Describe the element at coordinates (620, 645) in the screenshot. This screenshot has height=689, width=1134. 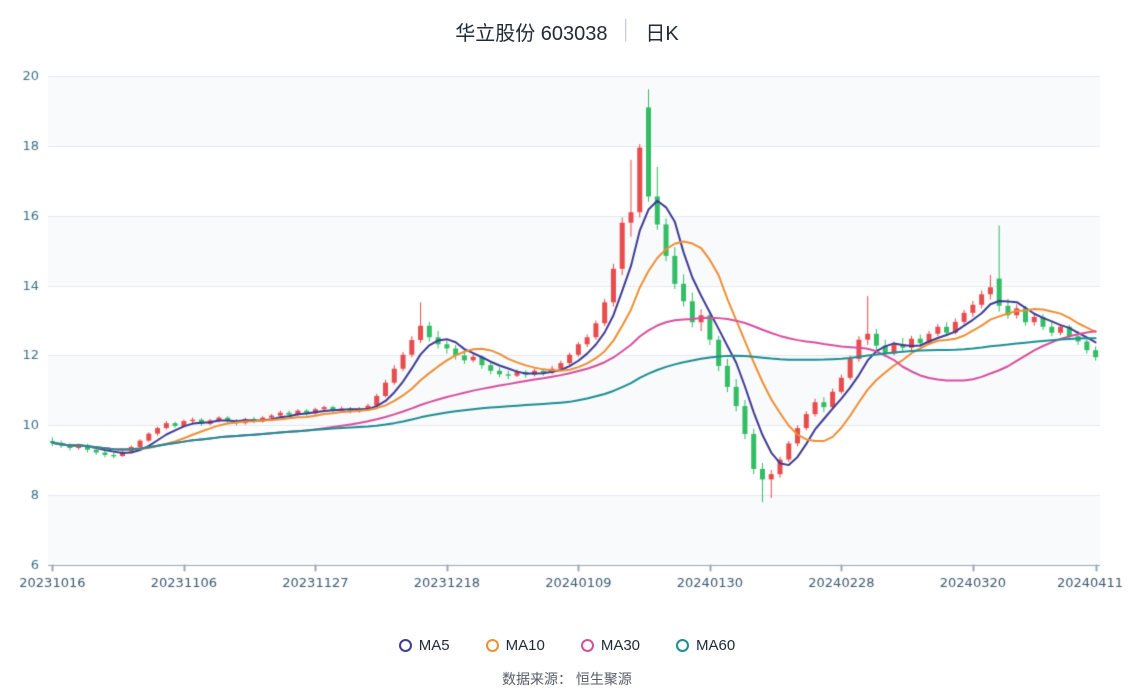
I see `ma30-legend-label: MA30` at that location.